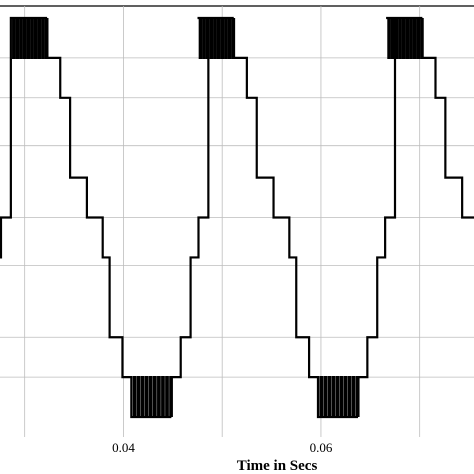 The height and width of the screenshot is (474, 474). What do you see at coordinates (123, 447) in the screenshot?
I see `x-tick-label: 0.04` at bounding box center [123, 447].